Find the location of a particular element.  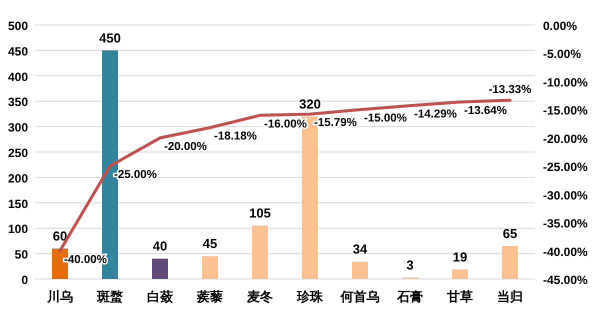

x-tick-label: 斑蝥 is located at coordinates (109, 296).